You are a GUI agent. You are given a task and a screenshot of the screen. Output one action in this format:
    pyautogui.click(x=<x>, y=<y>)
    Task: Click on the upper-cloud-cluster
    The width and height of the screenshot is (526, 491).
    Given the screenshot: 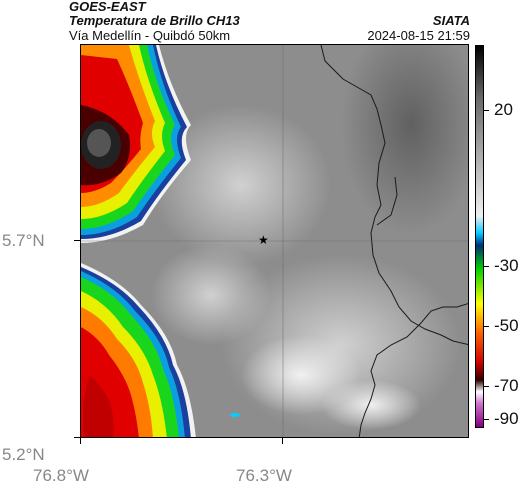 What is the action you would take?
    pyautogui.click(x=136, y=144)
    